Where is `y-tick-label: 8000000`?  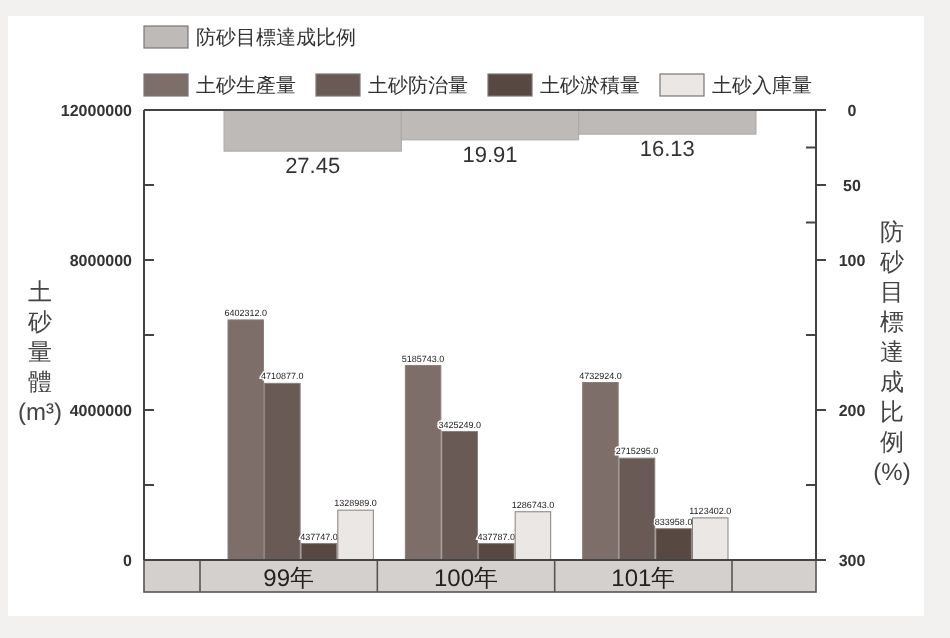
y-tick-label: 8000000 is located at coordinates (101, 261).